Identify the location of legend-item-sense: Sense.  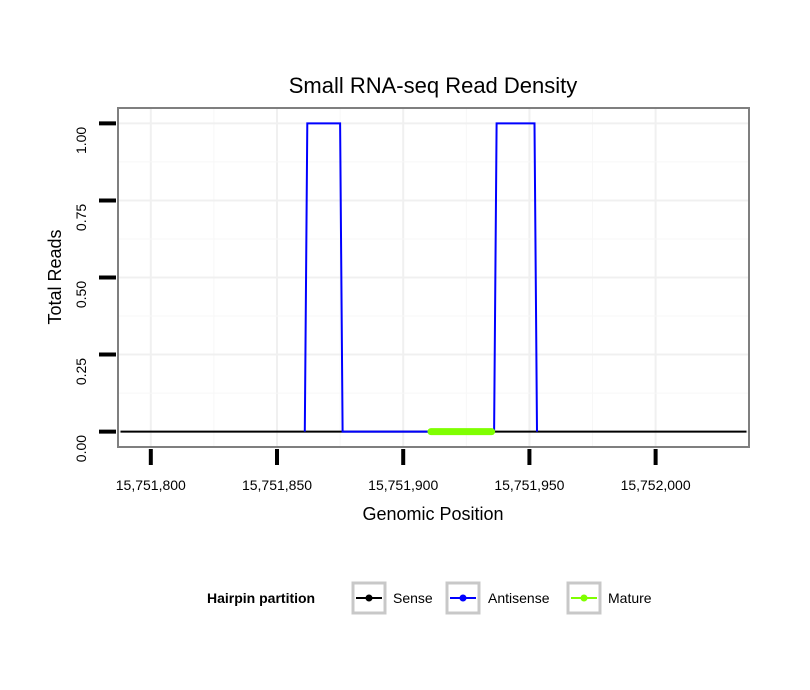
(413, 598).